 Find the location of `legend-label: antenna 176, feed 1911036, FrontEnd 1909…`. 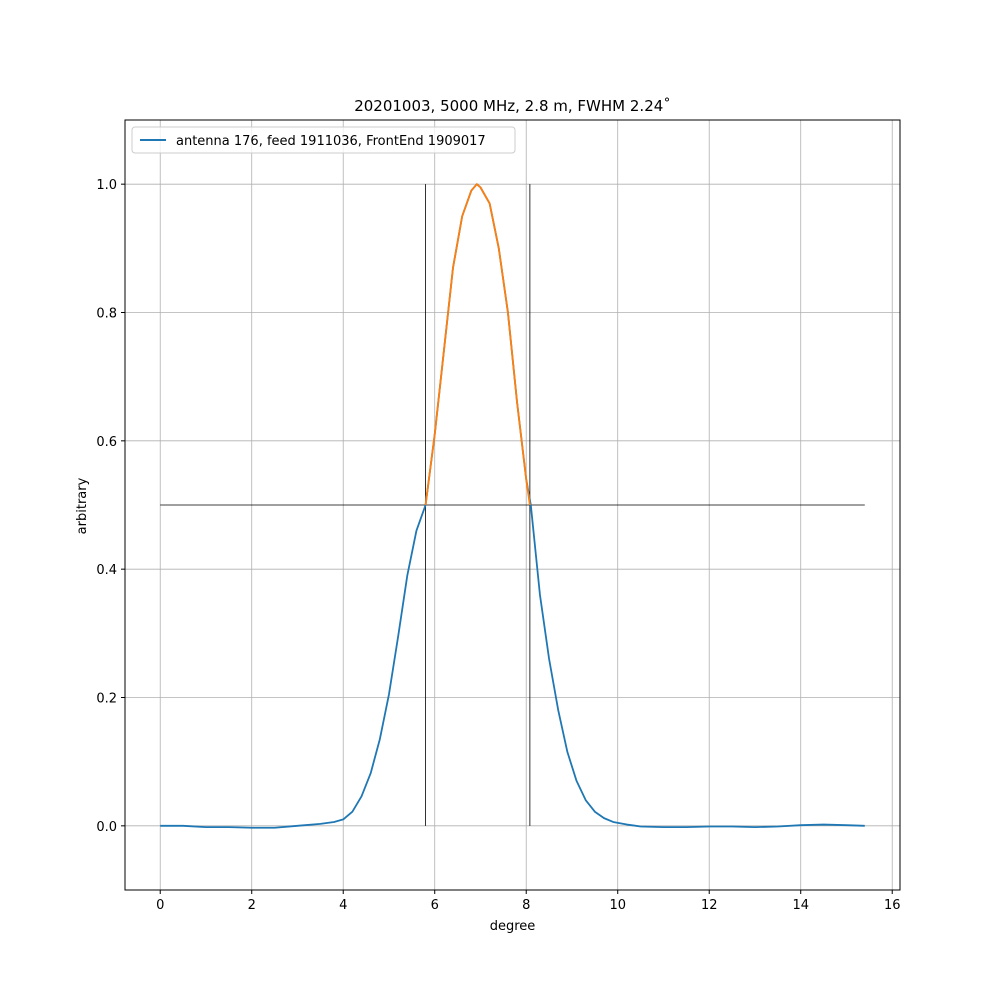

legend-label: antenna 176, feed 1911036, FrontEnd 1909… is located at coordinates (331, 141).